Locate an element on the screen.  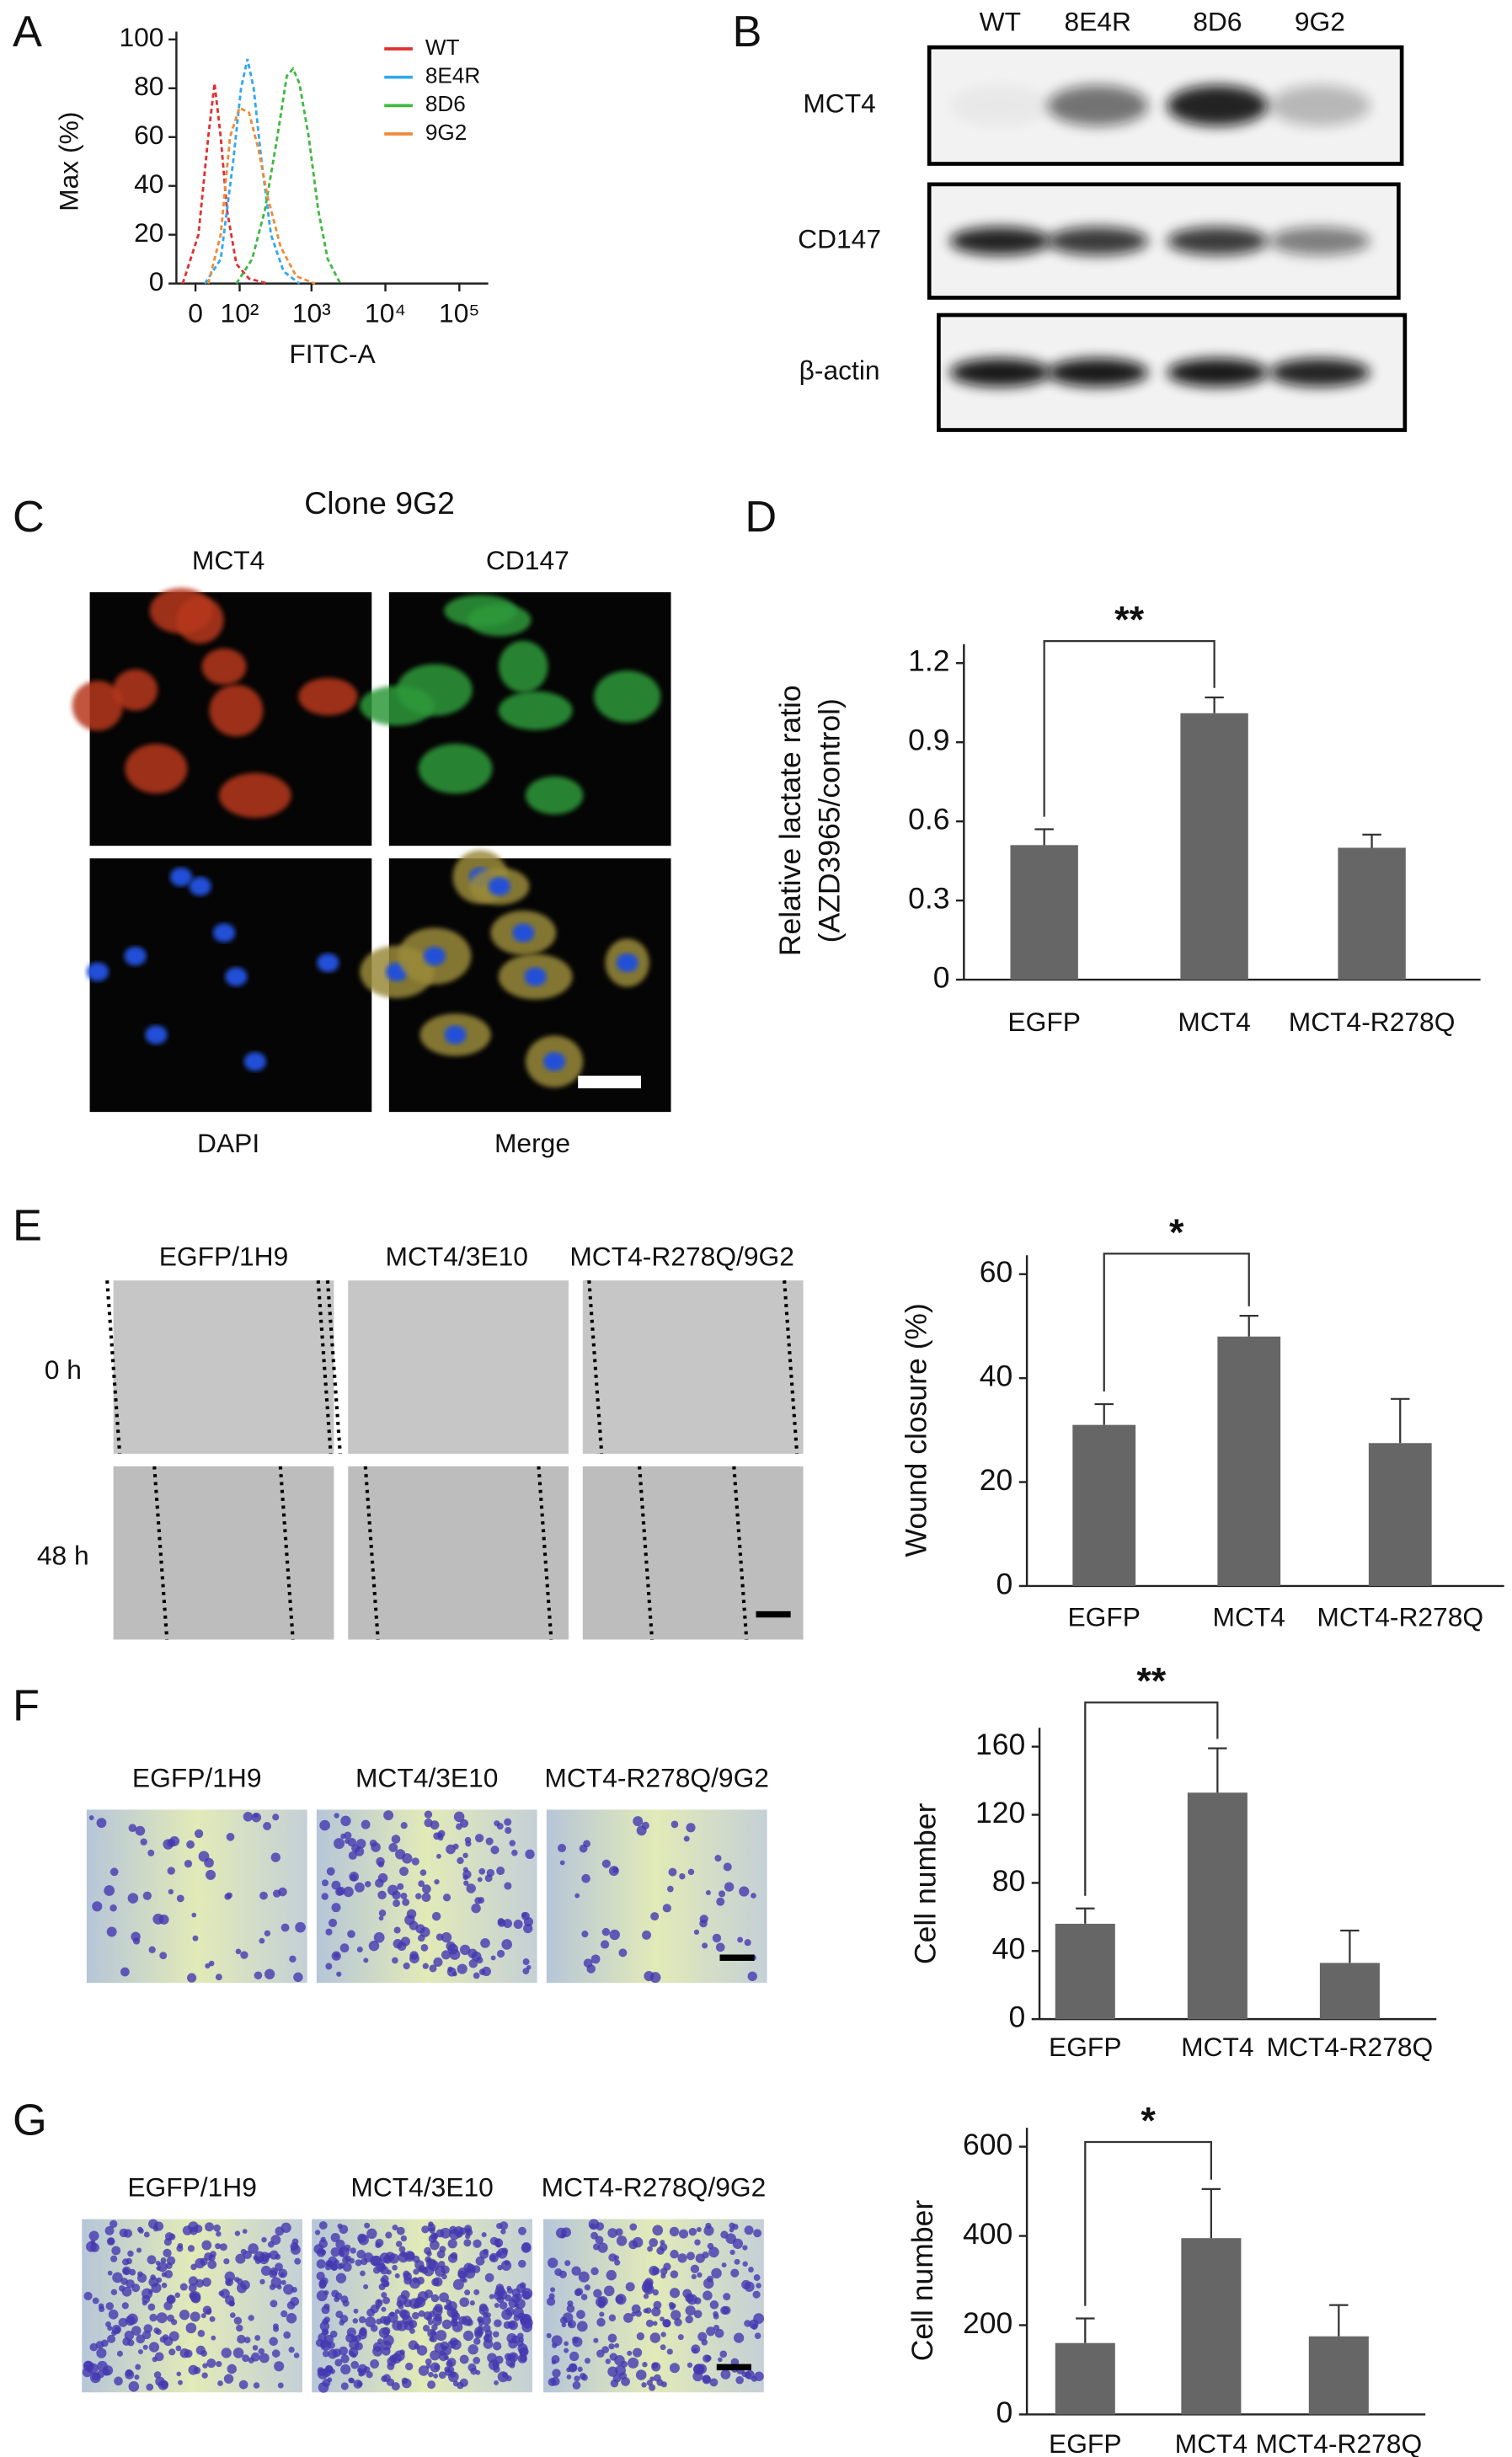
significance-bracket is located at coordinates (1176, 1323).